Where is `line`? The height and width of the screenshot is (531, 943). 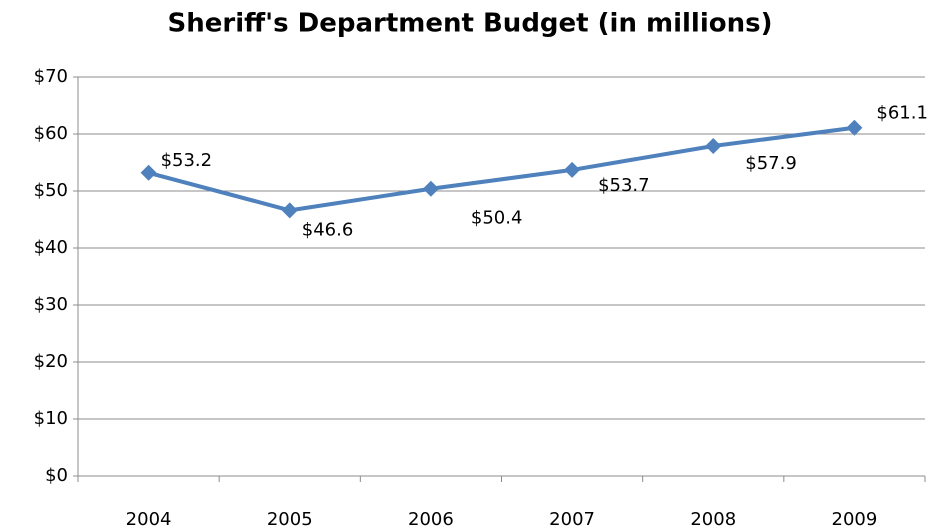
line is located at coordinates (501, 169).